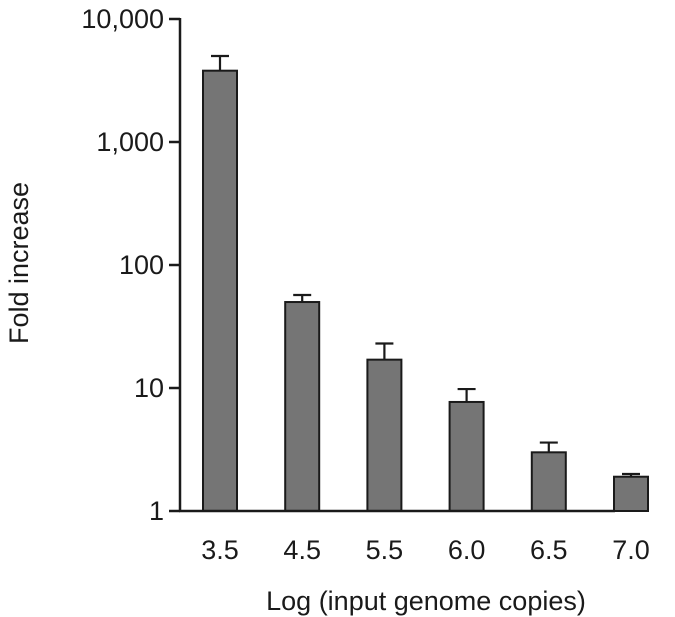  I want to click on y-axis-ticks: 1 10 100 1,000 10,000, so click(130, 265).